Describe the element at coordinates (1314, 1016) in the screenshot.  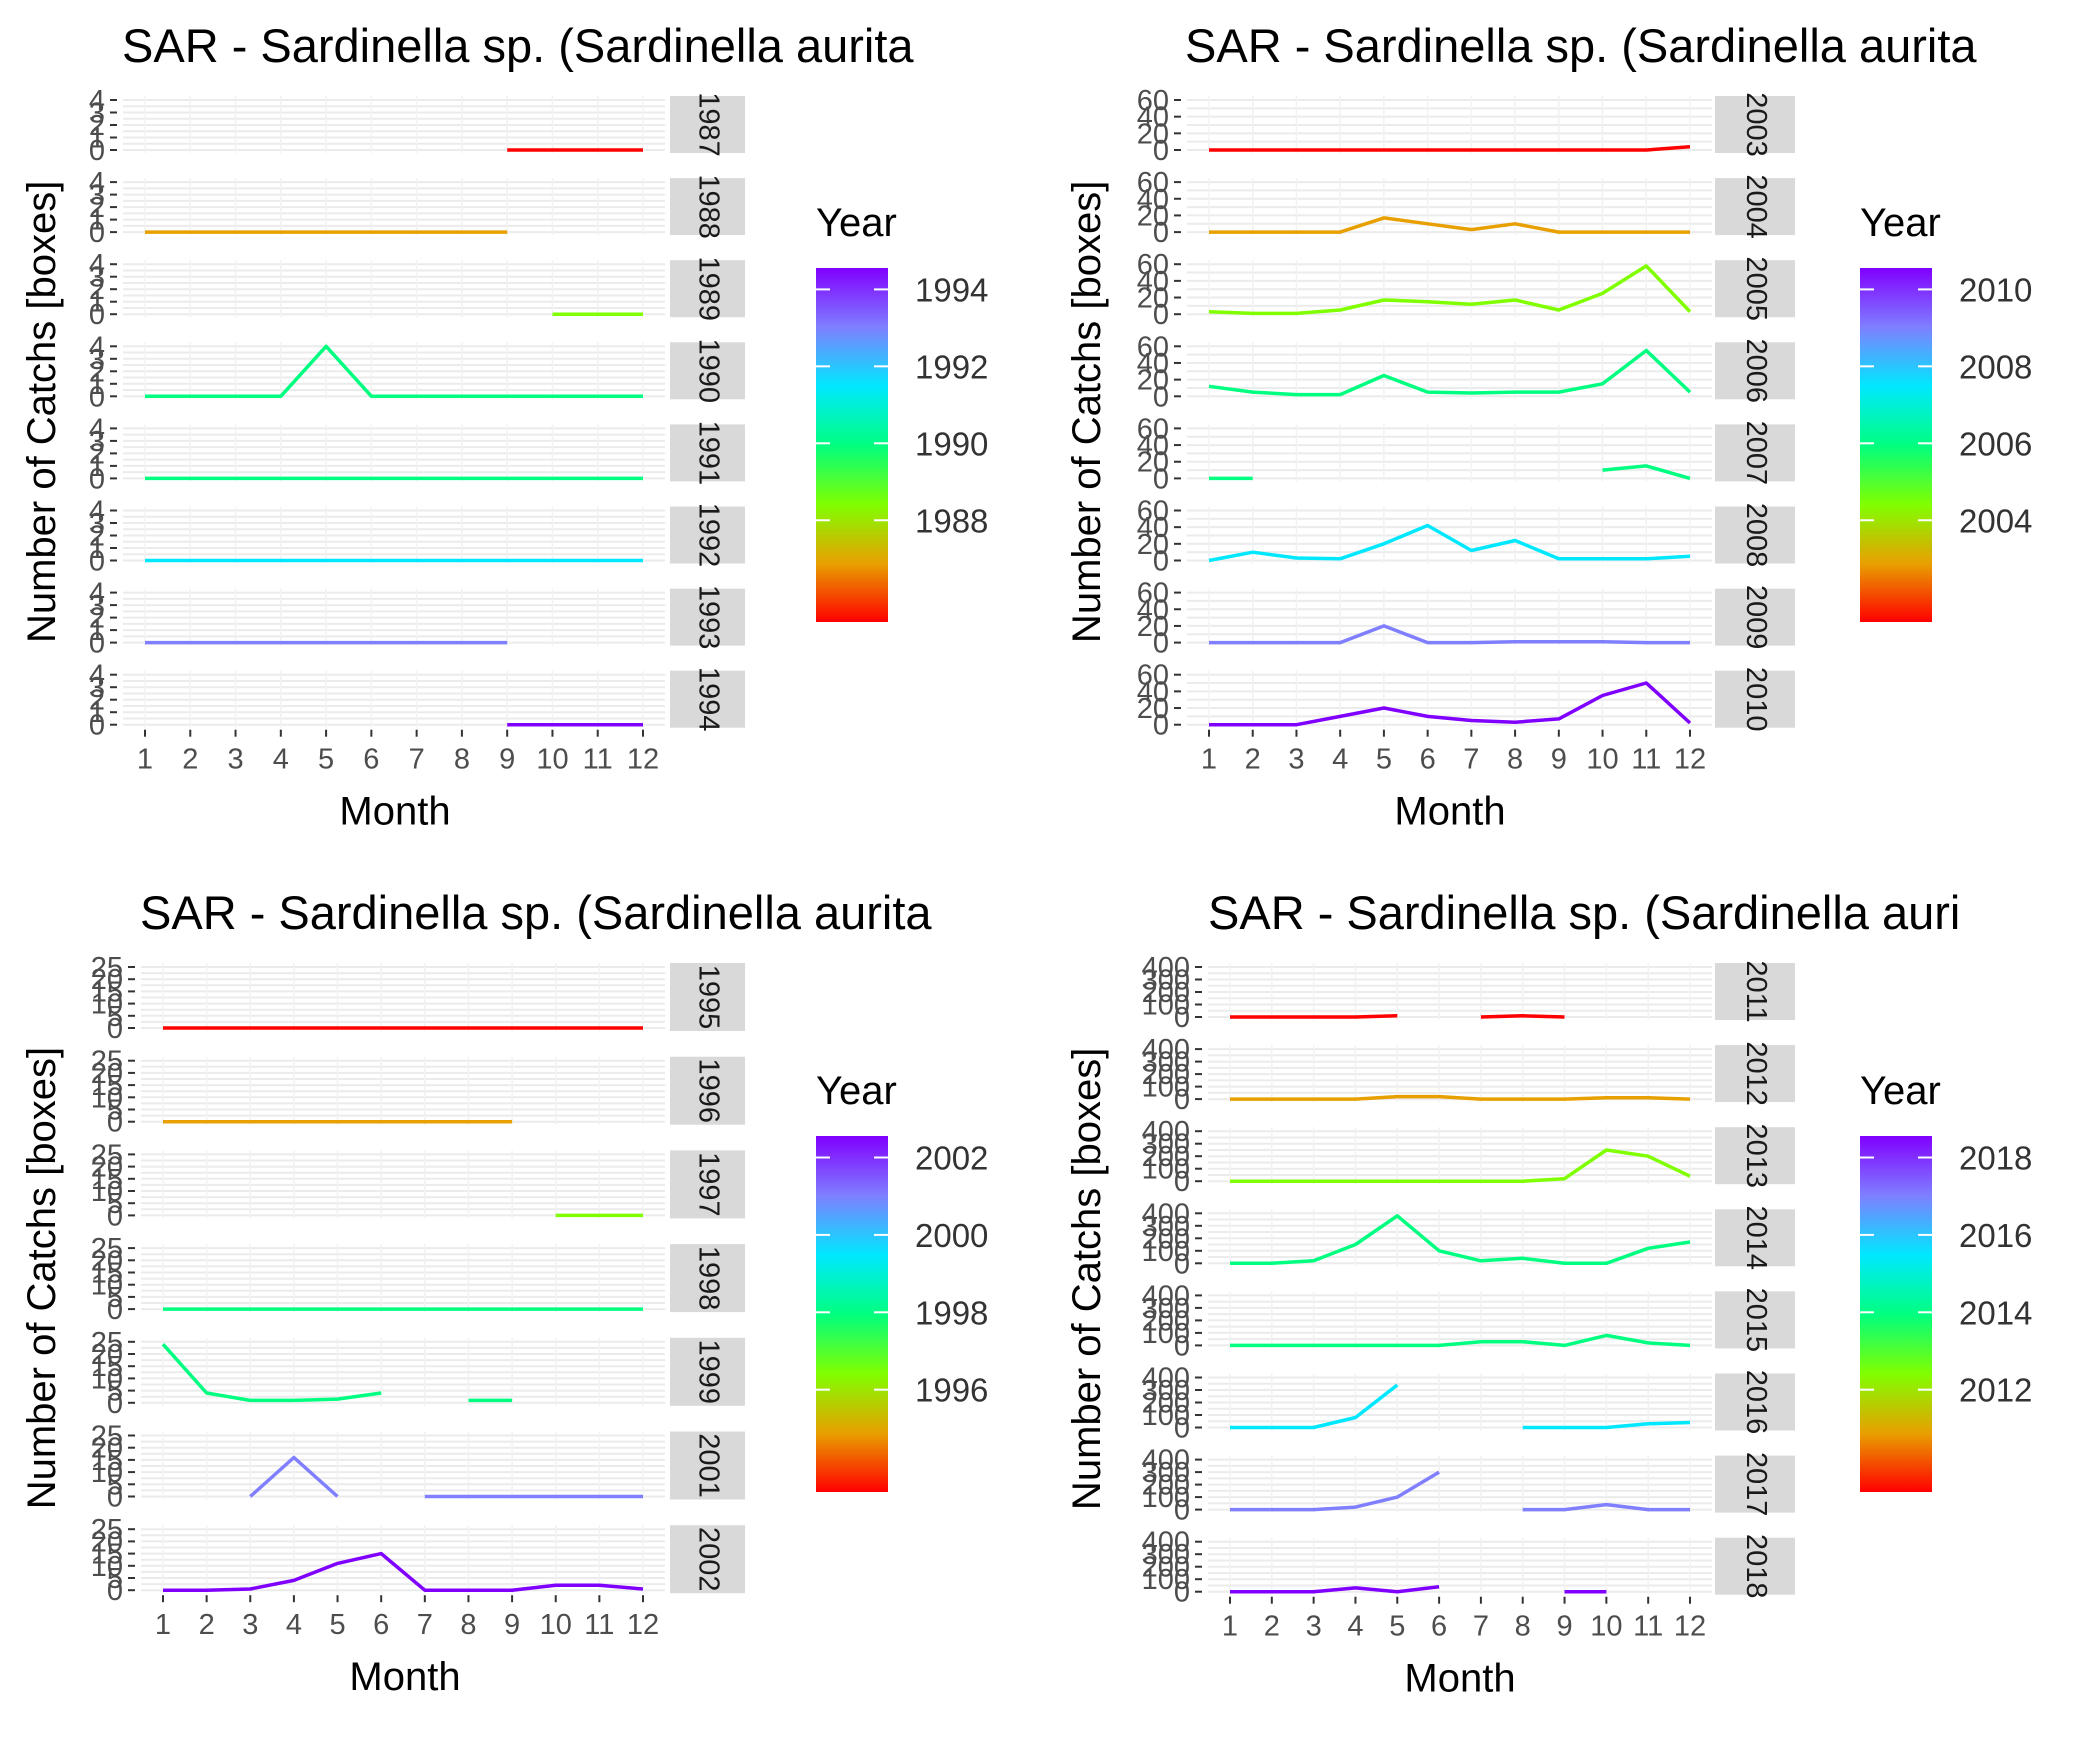
I see `series-line-2011` at that location.